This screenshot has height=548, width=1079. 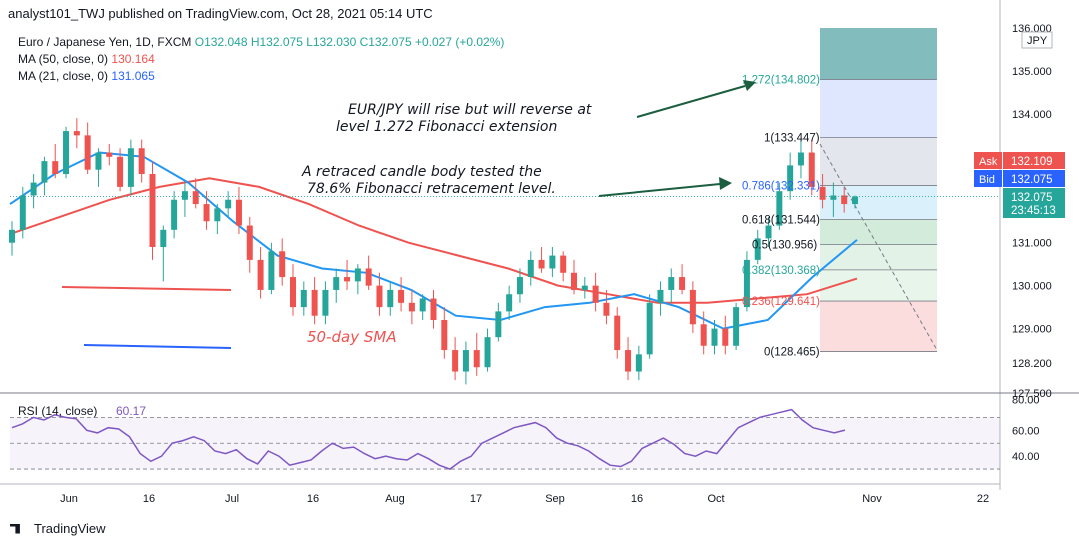 What do you see at coordinates (133, 76) in the screenshot?
I see `ma21-value: 131.065` at bounding box center [133, 76].